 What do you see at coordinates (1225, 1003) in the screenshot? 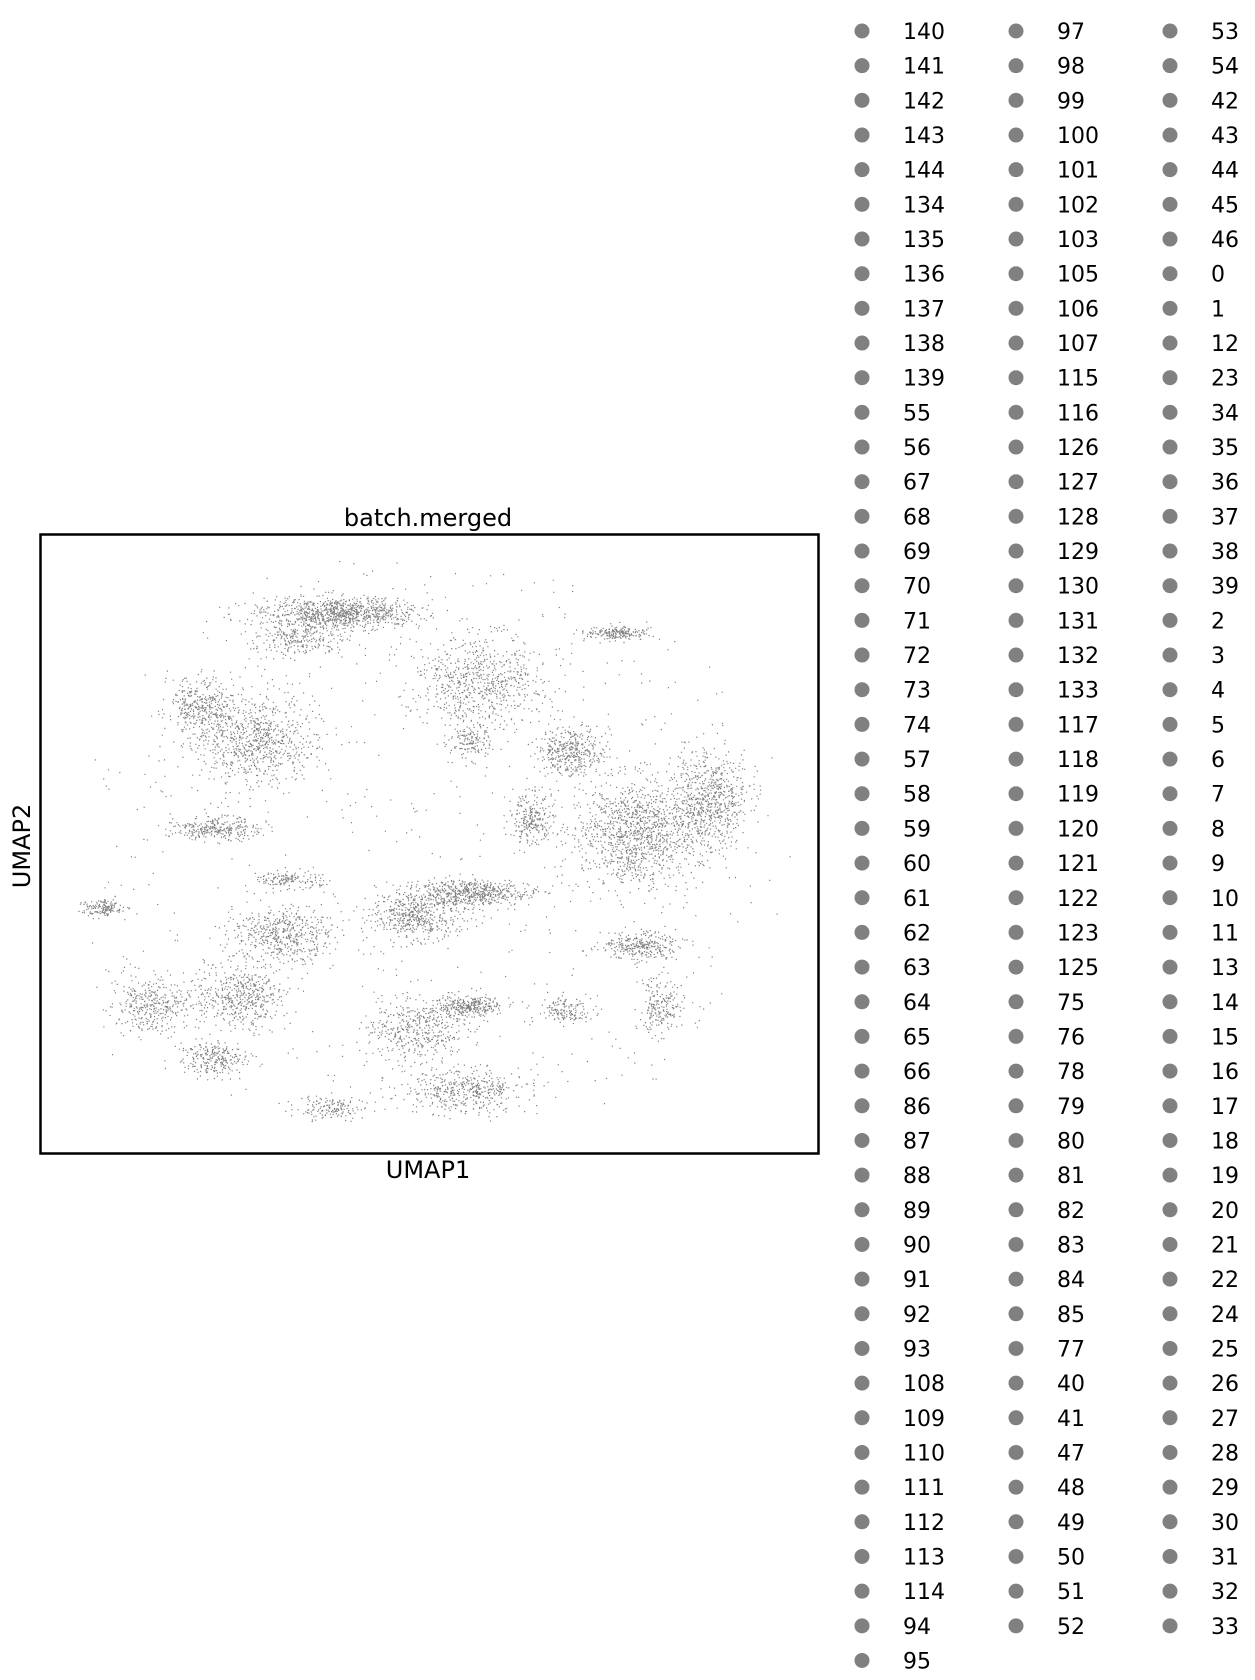
I see `legend-label: 14` at bounding box center [1225, 1003].